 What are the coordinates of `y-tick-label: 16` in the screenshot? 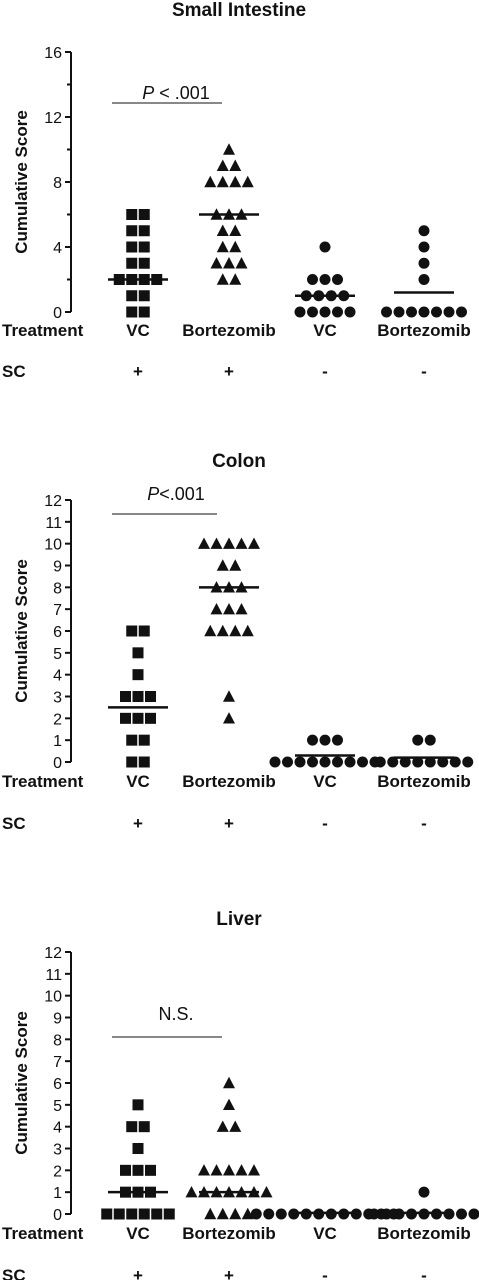 It's located at (53, 53).